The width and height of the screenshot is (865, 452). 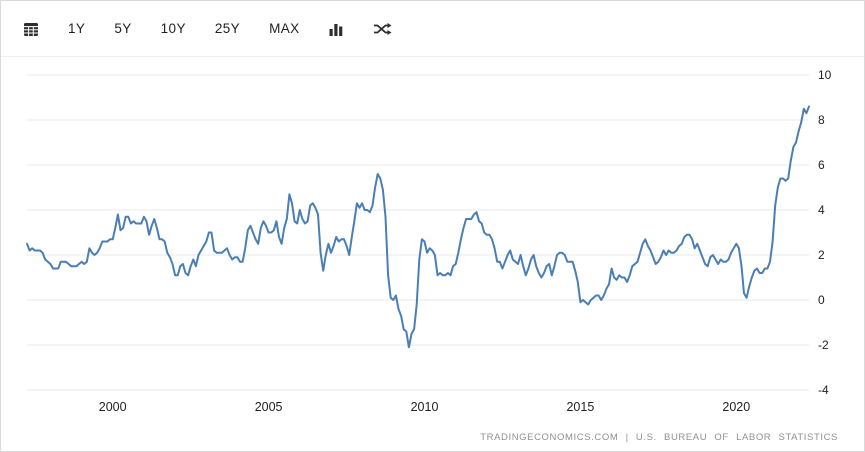 What do you see at coordinates (580, 407) in the screenshot?
I see `x-tick-label: 2015` at bounding box center [580, 407].